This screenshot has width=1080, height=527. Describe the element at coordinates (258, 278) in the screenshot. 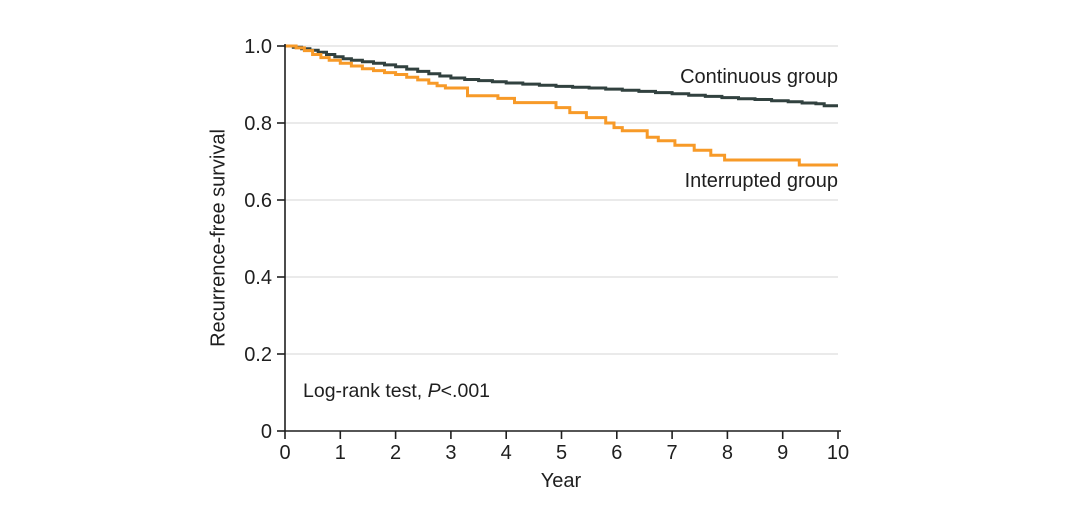

I see `y-tick-label: 0.4` at that location.